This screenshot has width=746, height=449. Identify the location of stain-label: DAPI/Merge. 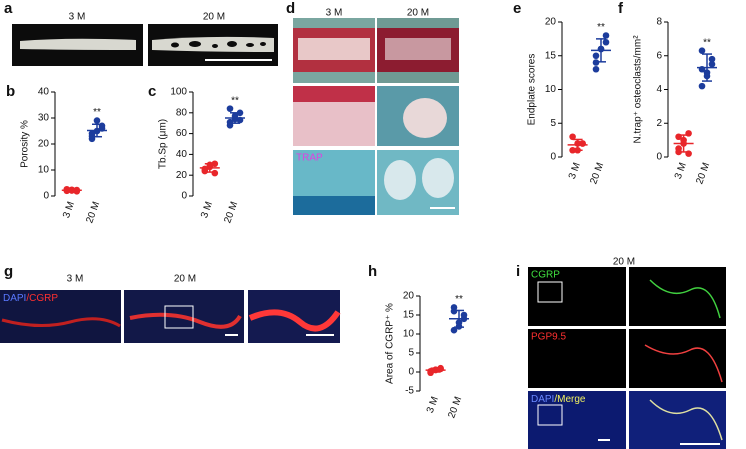
(558, 399).